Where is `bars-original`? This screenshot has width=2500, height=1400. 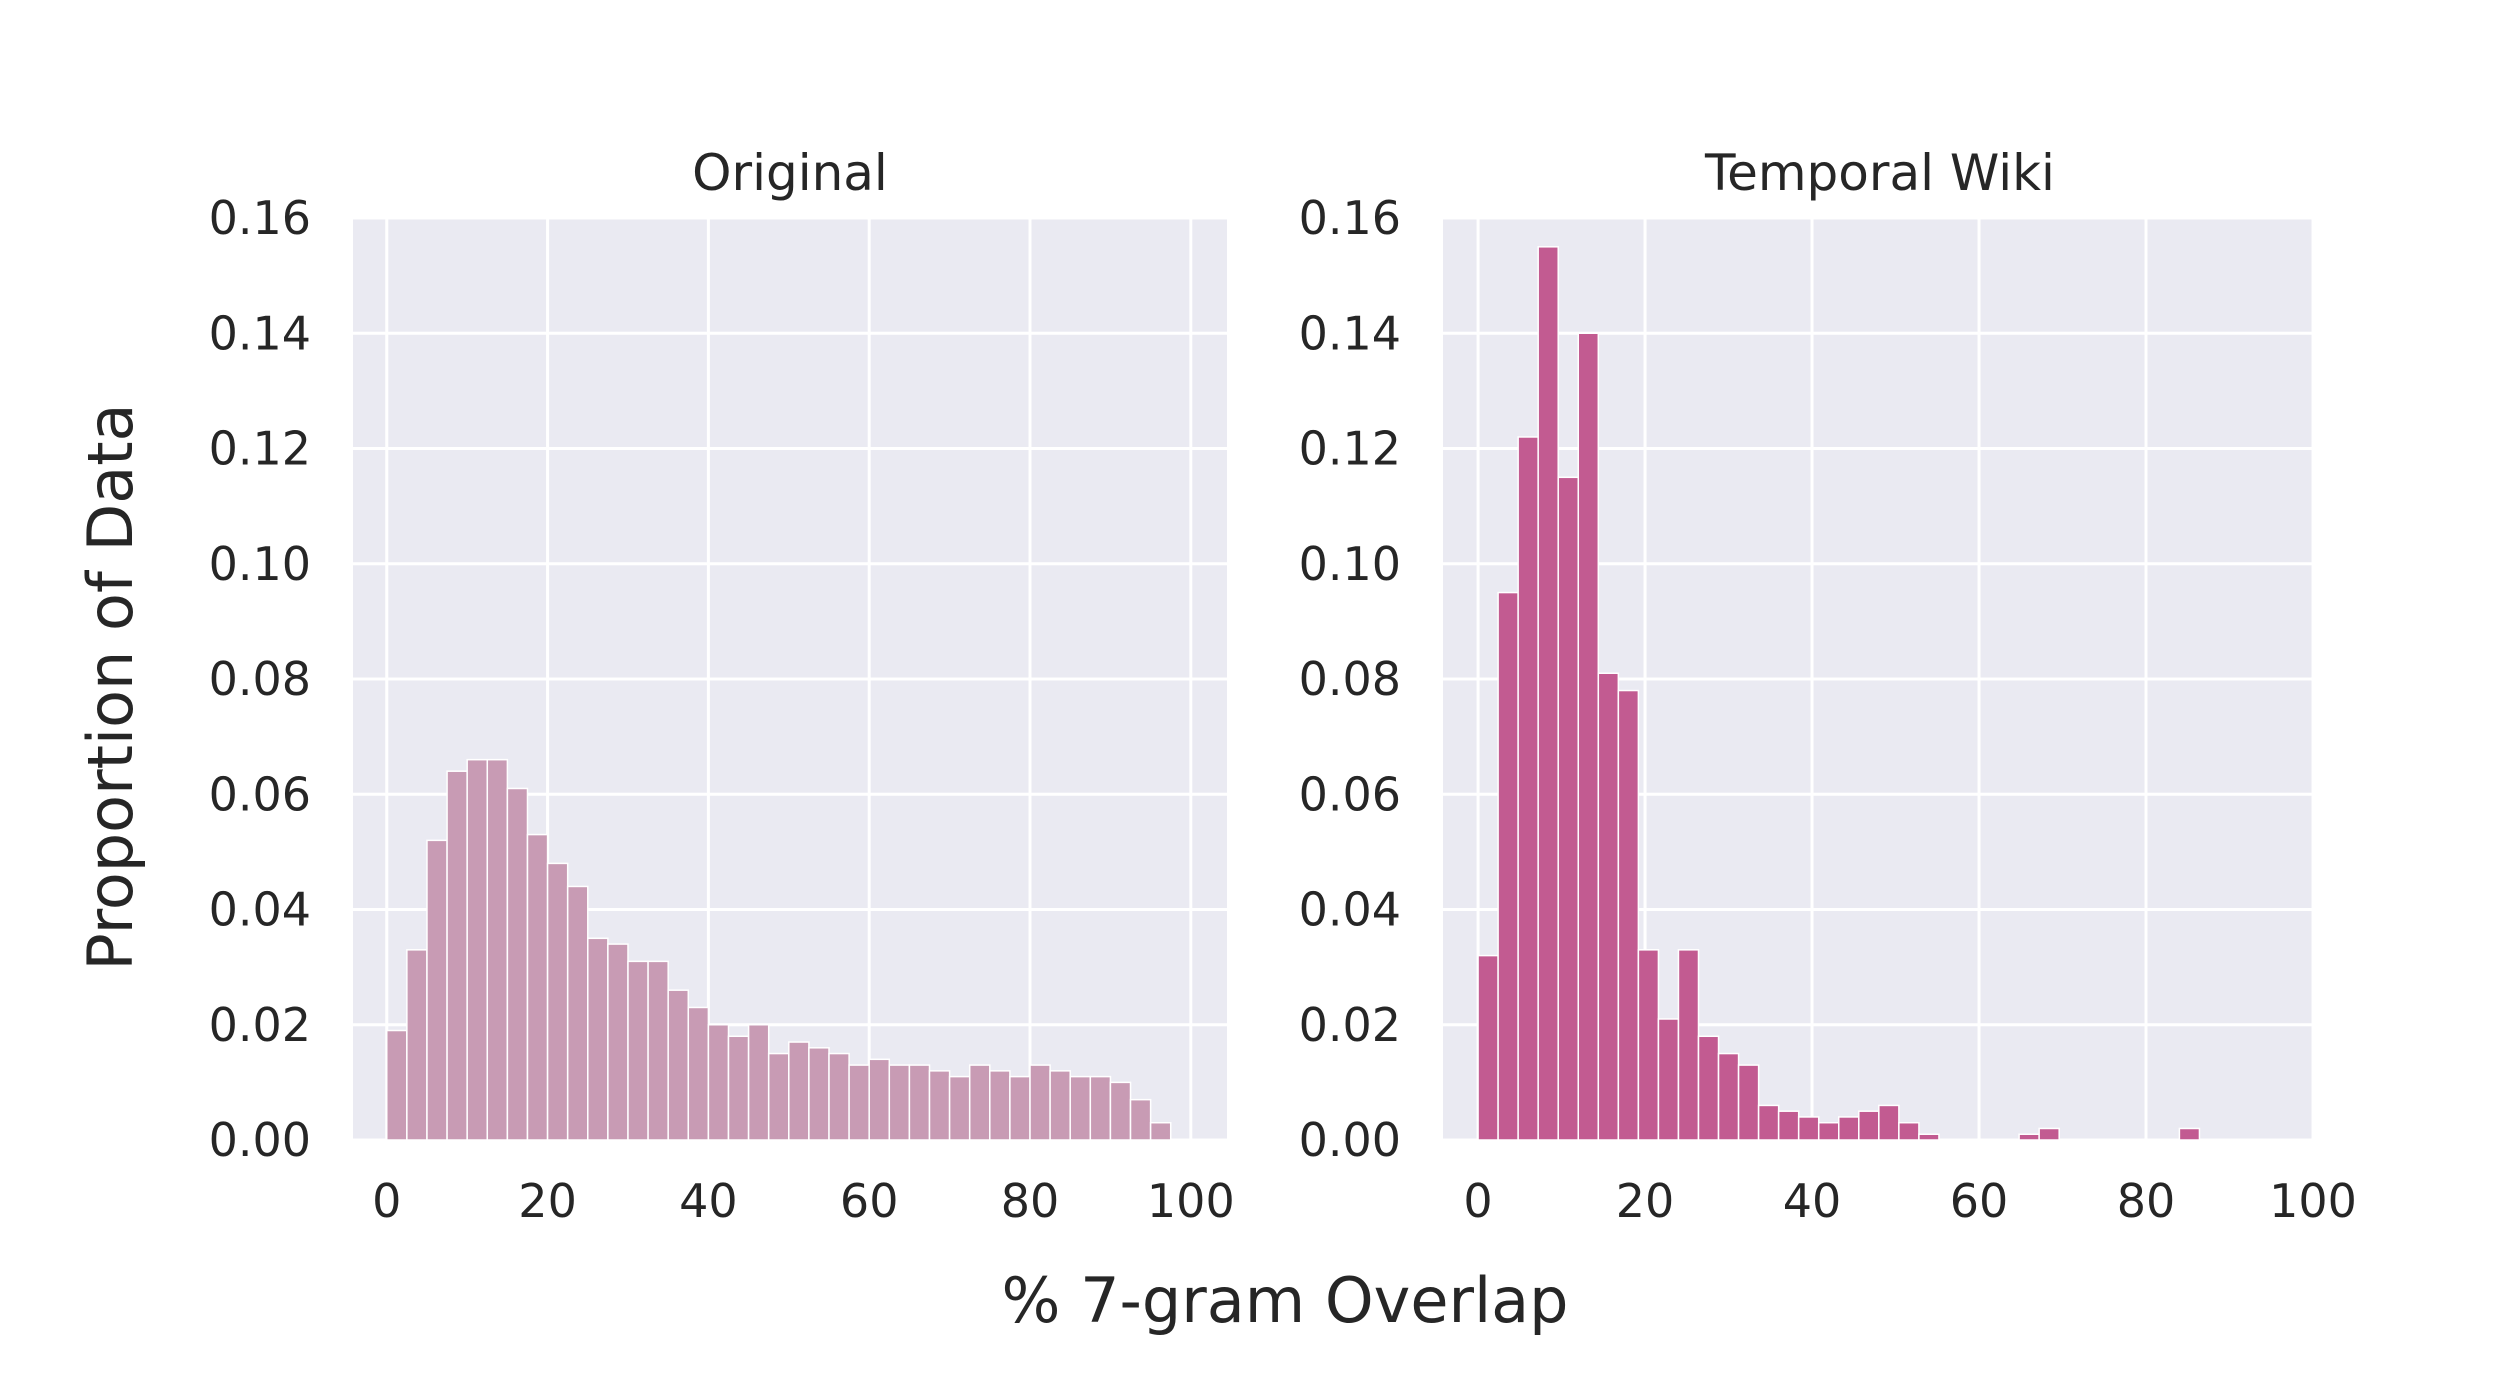
bars-original is located at coordinates (779, 949).